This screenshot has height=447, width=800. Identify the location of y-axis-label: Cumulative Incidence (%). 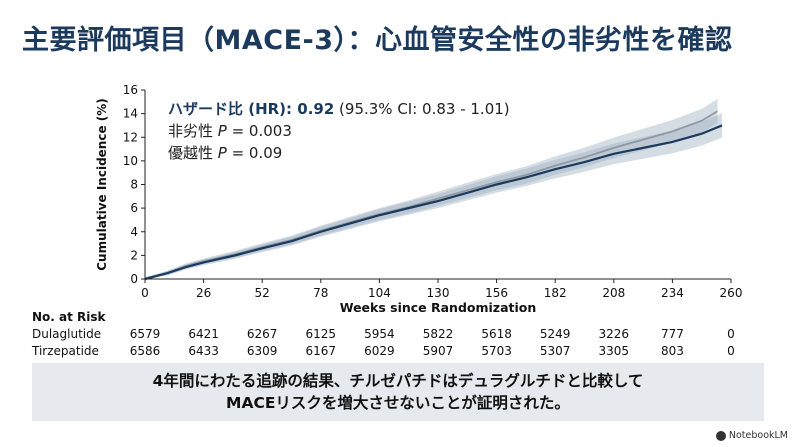
(102, 184).